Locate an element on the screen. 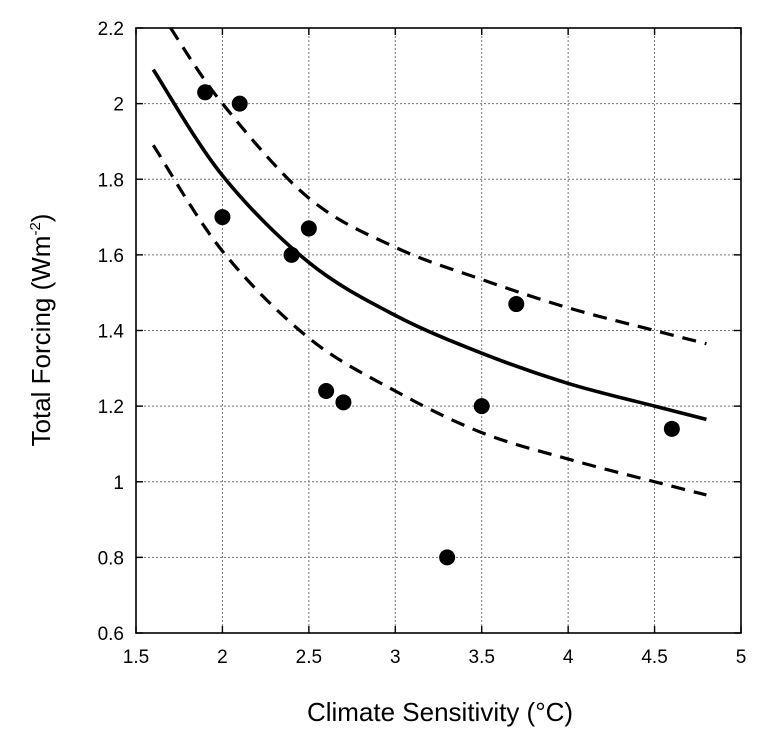 The height and width of the screenshot is (736, 761). y-axis-label-main: Total Forcing (Wm is located at coordinates (41, 341).